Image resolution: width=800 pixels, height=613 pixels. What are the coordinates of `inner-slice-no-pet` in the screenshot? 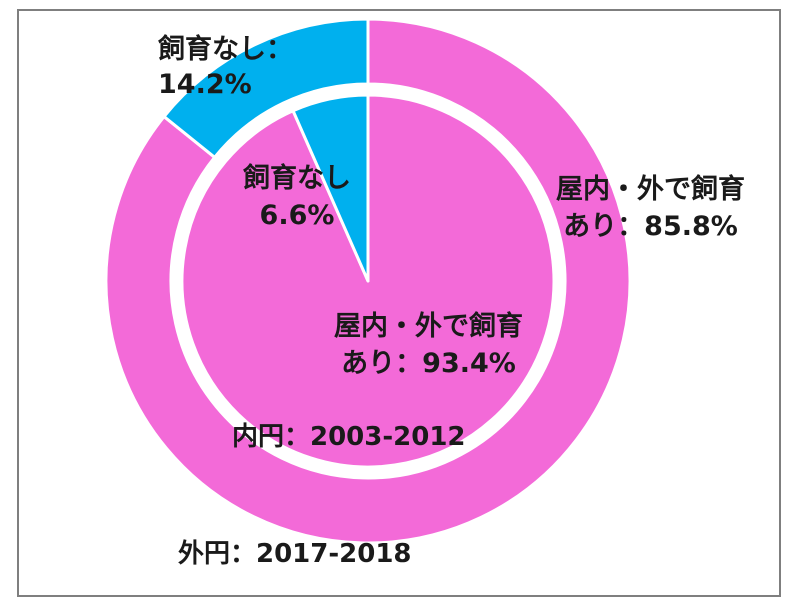 It's located at (330, 188).